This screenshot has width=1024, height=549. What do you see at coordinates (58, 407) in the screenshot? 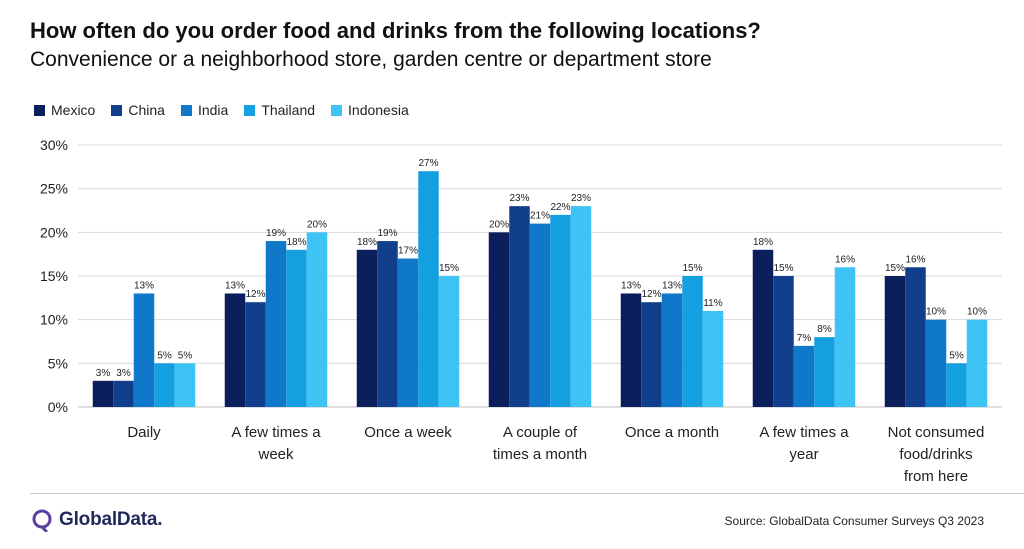
I see `y-tick-label: 0%` at bounding box center [58, 407].